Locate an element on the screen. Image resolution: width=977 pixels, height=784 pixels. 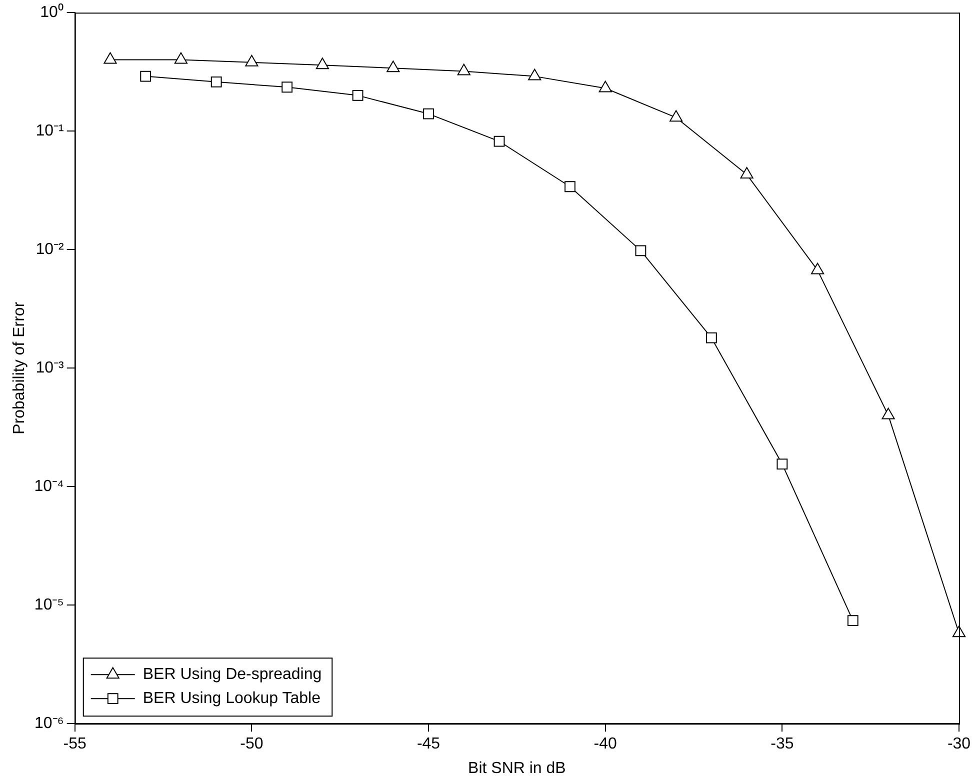
y-tick-label: 10⁻¹ is located at coordinates (50, 131).